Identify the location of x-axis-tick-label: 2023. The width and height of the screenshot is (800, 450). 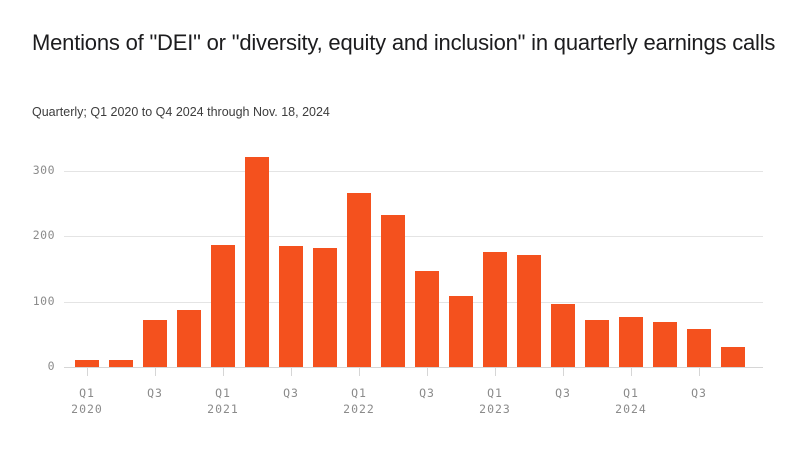
(495, 409).